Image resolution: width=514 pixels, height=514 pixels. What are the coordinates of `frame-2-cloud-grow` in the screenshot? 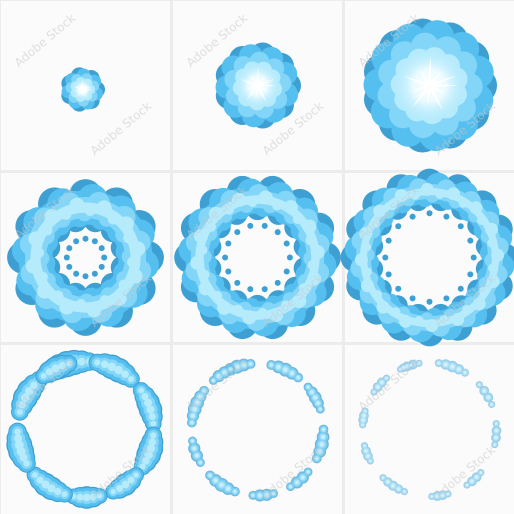 It's located at (258, 85).